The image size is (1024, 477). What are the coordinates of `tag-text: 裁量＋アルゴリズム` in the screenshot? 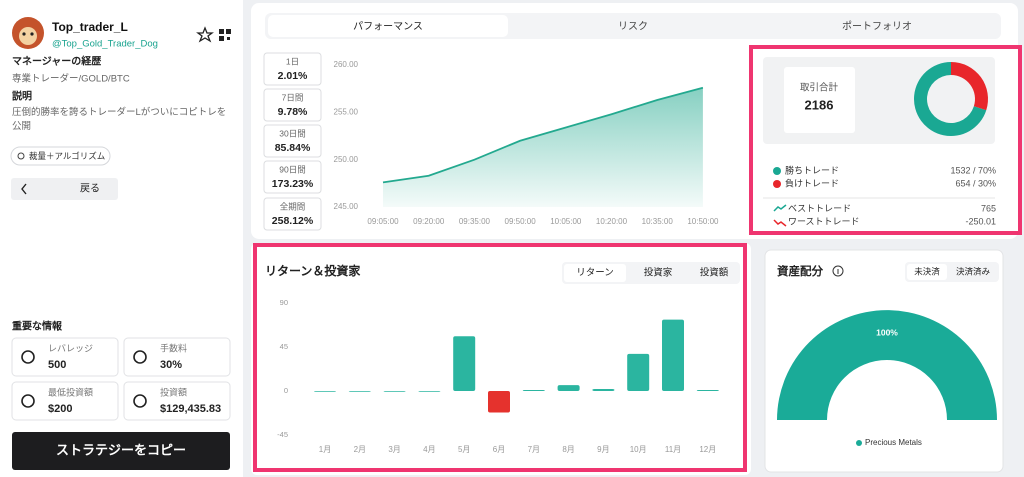 It's located at (67, 156).